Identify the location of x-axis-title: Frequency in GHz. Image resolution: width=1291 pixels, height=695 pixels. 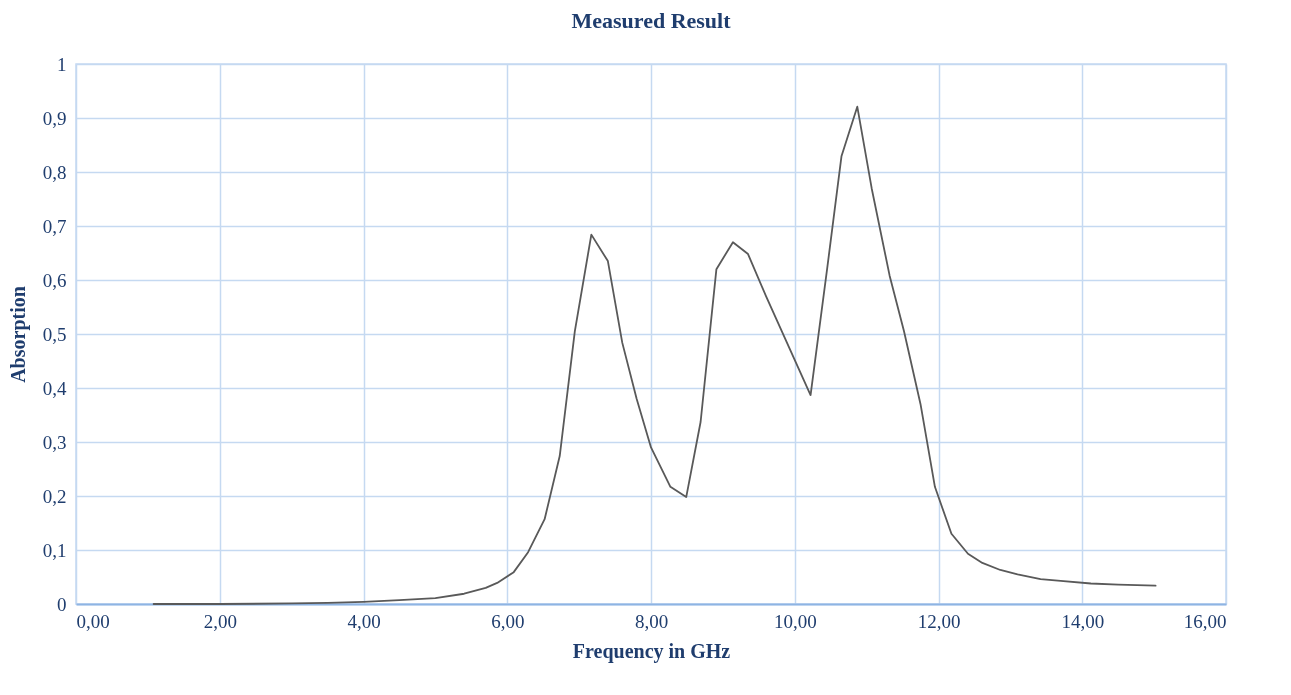
(651, 651).